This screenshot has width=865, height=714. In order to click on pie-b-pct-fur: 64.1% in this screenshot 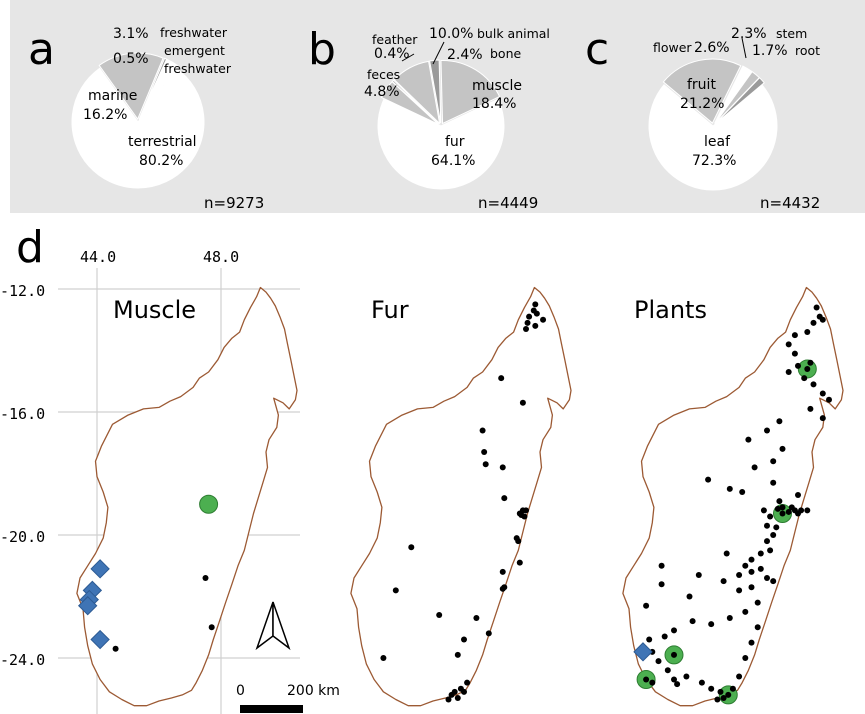, I will do `click(453, 161)`.